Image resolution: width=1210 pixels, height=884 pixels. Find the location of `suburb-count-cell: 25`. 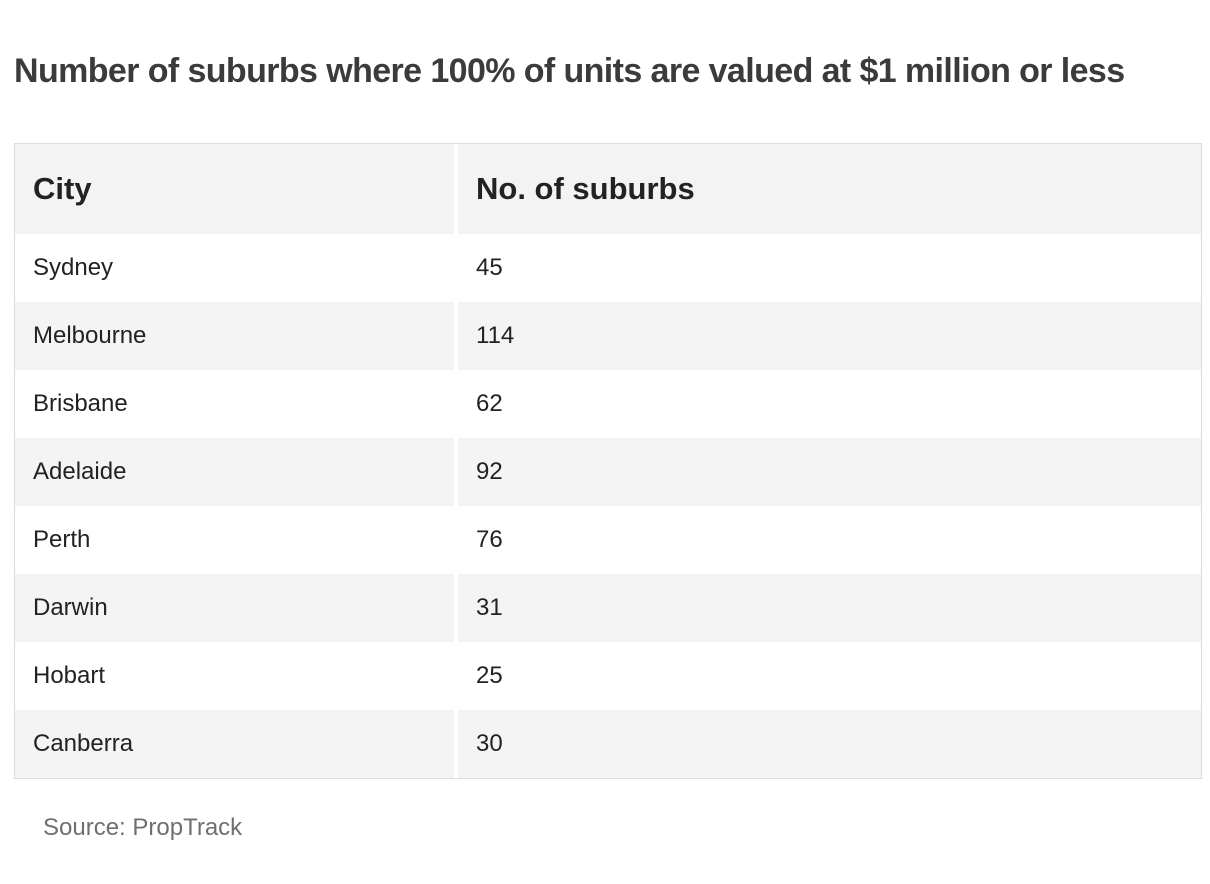

suburb-count-cell: 25 is located at coordinates (829, 676).